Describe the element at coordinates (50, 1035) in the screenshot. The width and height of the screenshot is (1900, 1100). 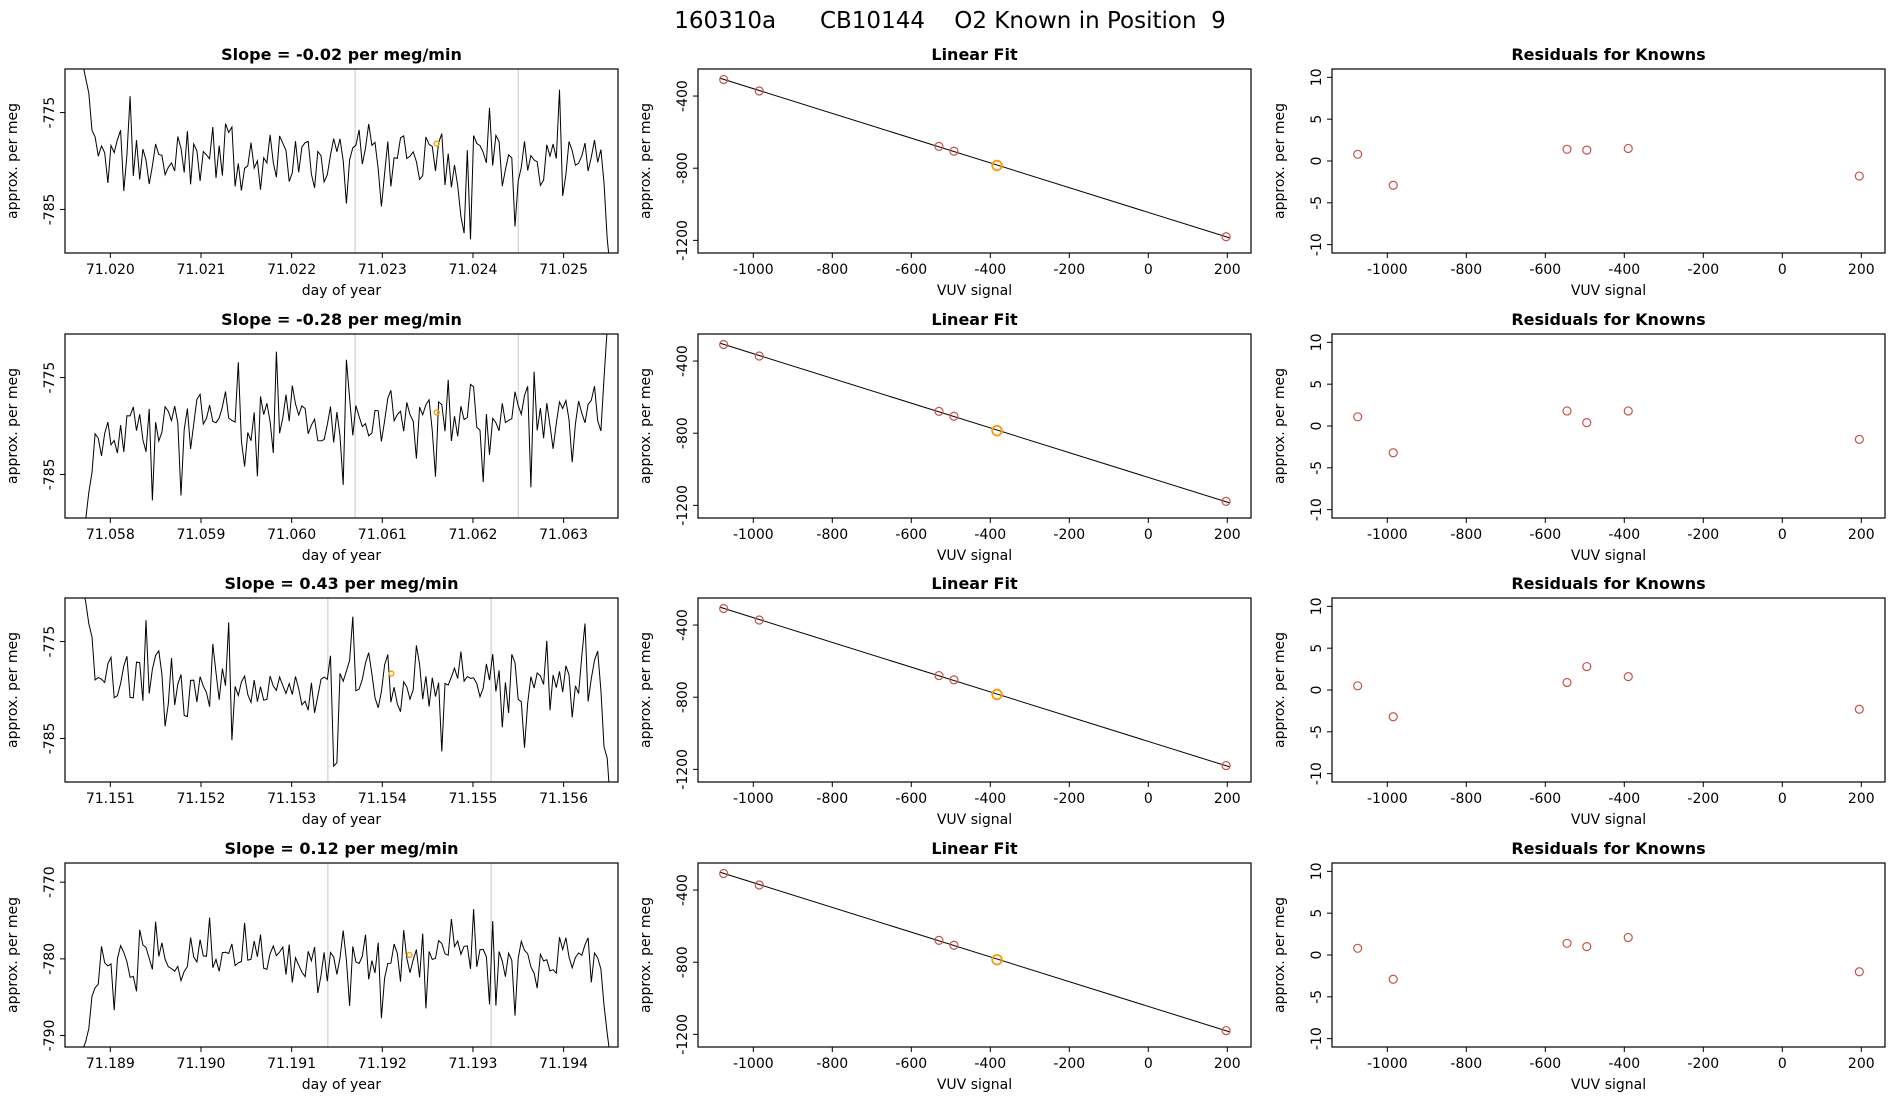
I see `y-tick-label: -790` at that location.